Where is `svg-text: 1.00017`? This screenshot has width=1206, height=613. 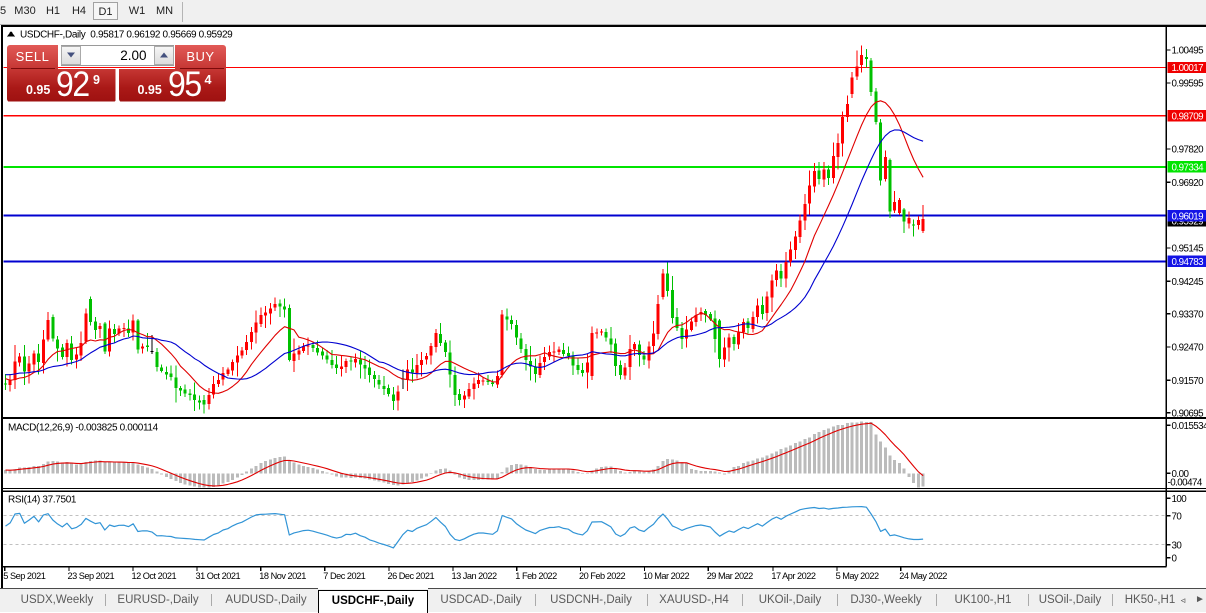 svg-text: 1.00017 is located at coordinates (1188, 68).